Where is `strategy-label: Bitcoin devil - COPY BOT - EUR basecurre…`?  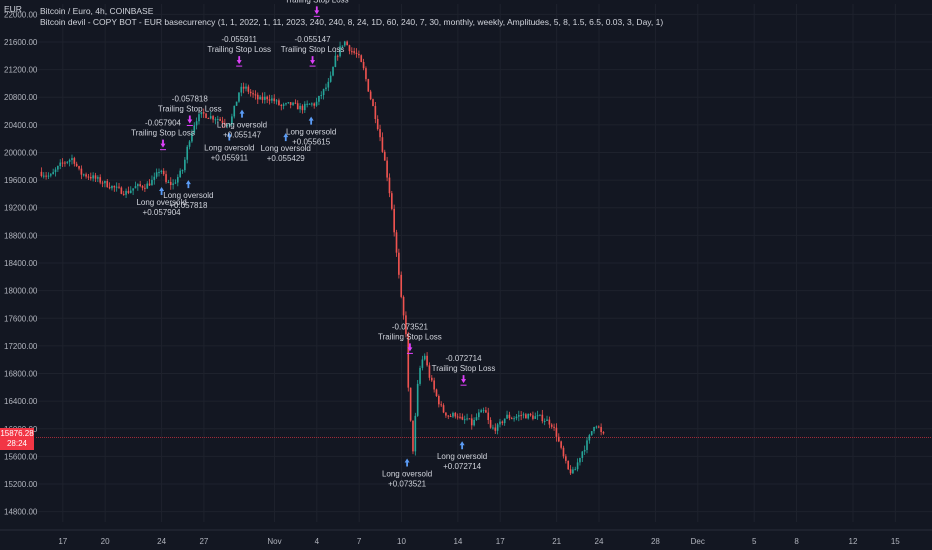 strategy-label: Bitcoin devil - COPY BOT - EUR basecurre… is located at coordinates (352, 22).